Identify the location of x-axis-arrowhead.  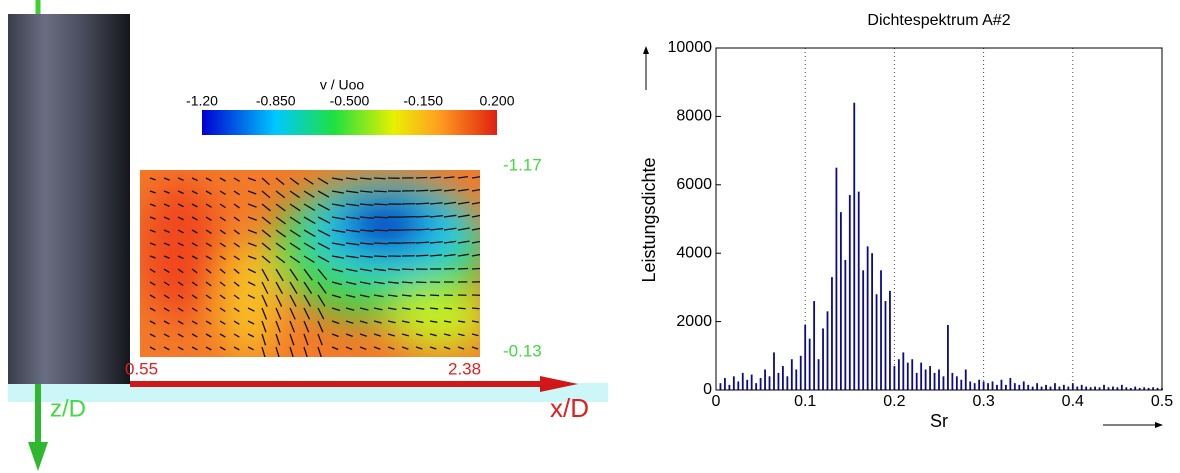
(559, 384).